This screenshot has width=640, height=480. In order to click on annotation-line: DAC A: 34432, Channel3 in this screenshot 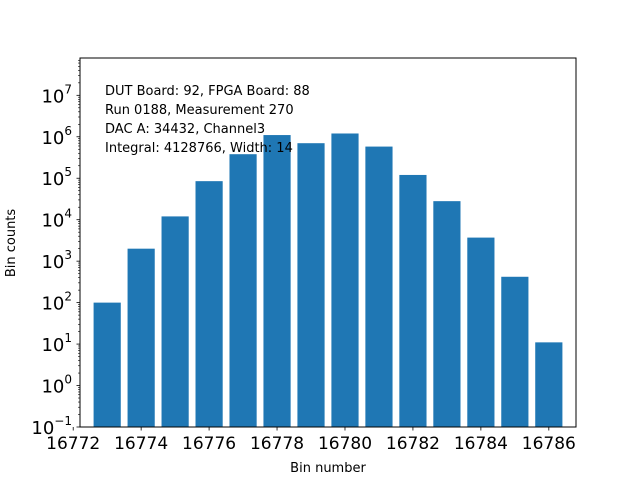, I will do `click(185, 129)`.